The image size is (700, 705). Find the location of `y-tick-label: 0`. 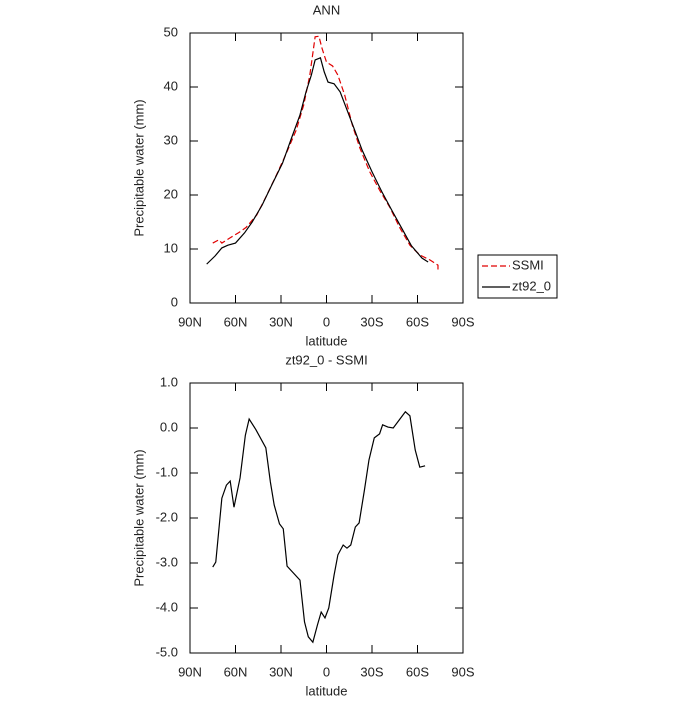

y-tick-label: 0 is located at coordinates (174, 301).